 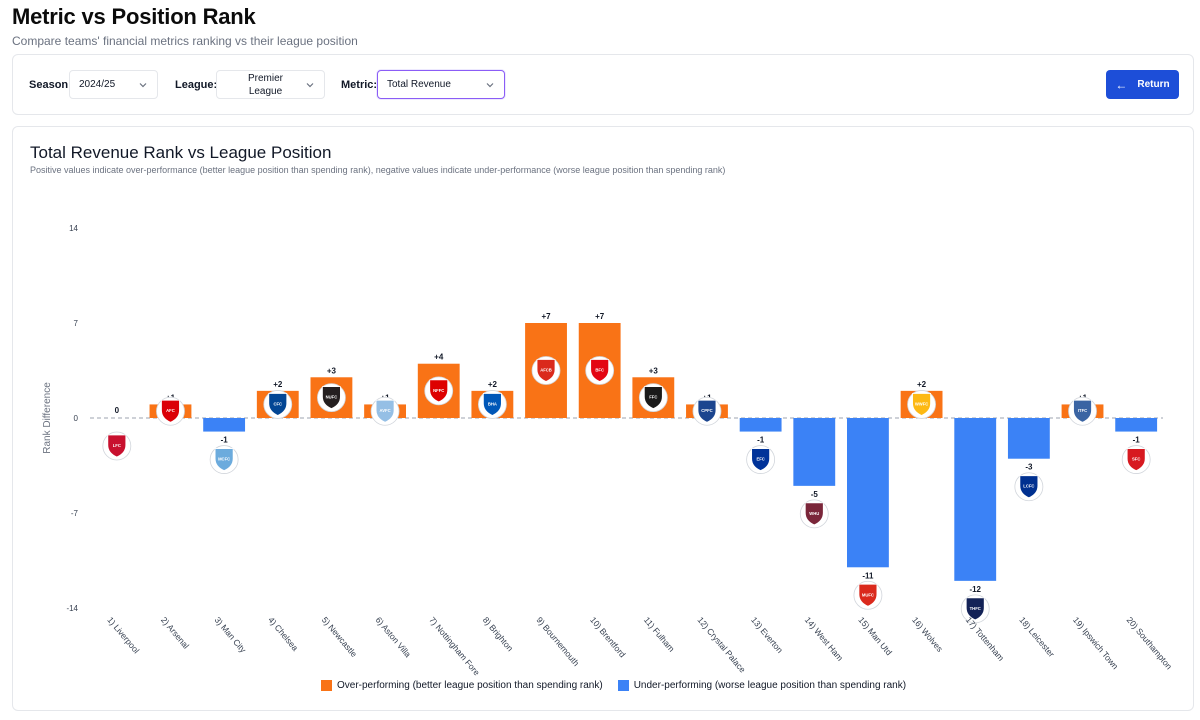 What do you see at coordinates (721, 645) in the screenshot?
I see `x-tick-label: 12) Crystal Palace` at bounding box center [721, 645].